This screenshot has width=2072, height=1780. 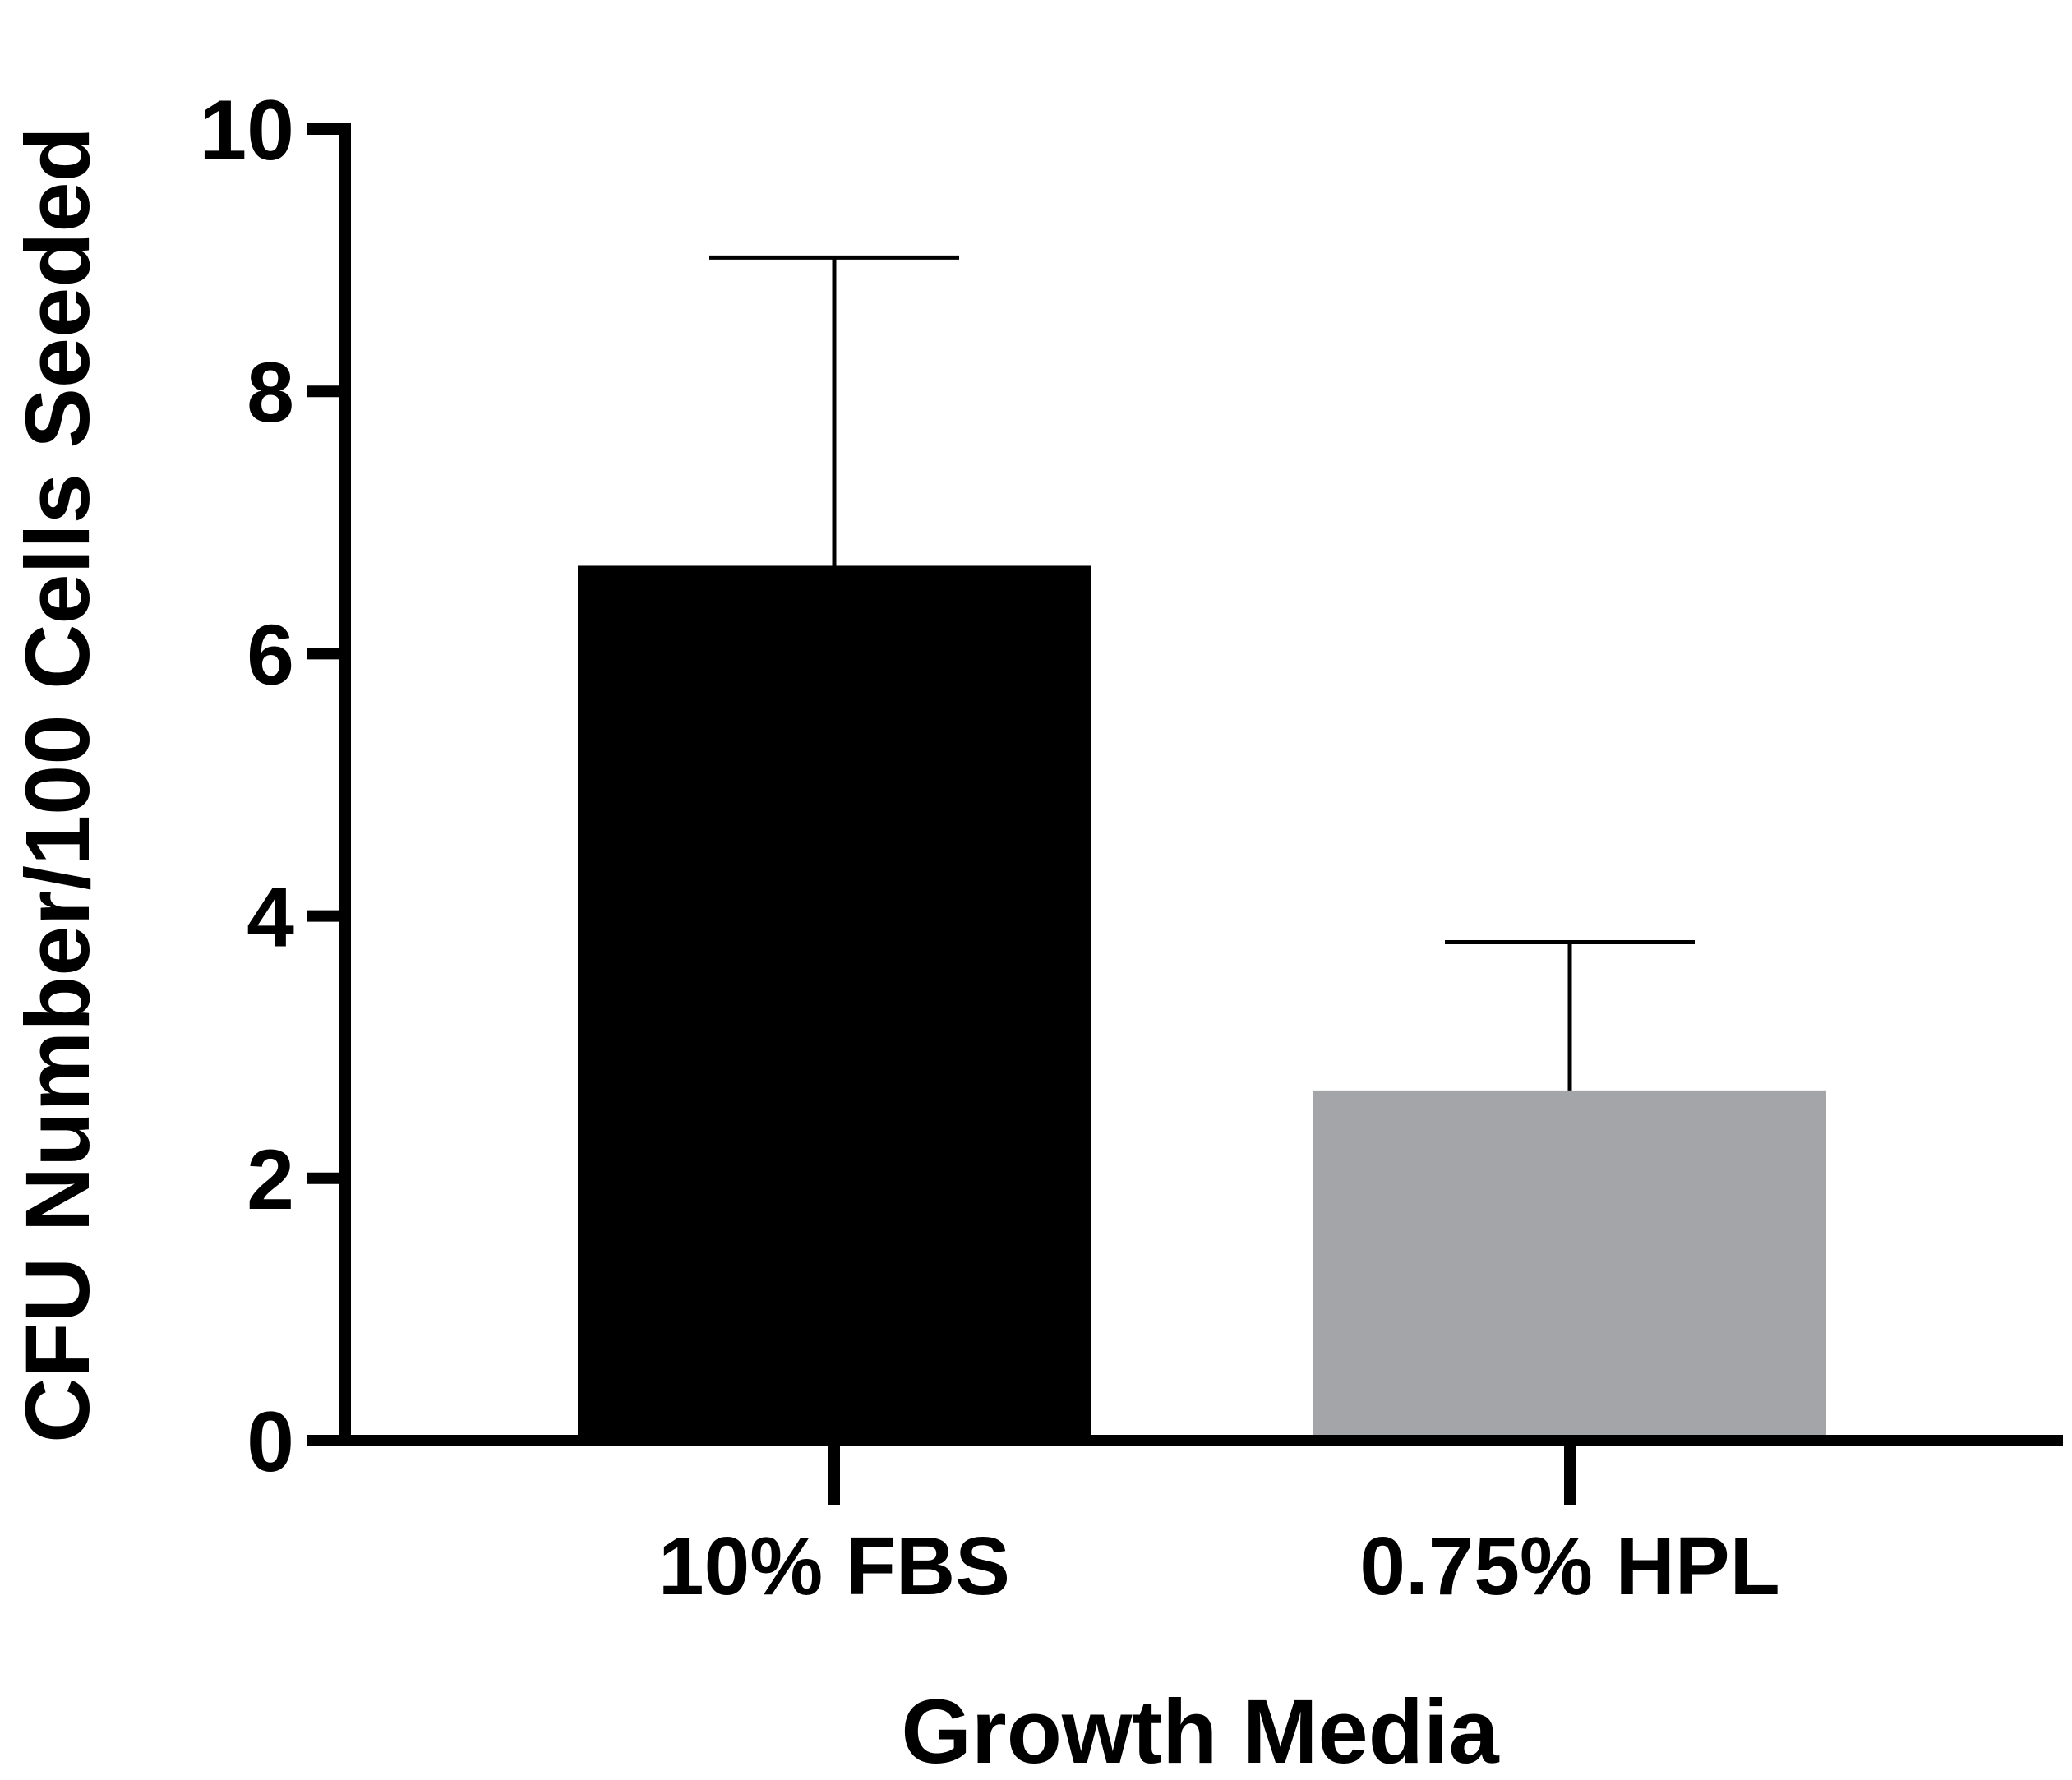 I want to click on y-tick-label-2: 2, so click(x=270, y=1180).